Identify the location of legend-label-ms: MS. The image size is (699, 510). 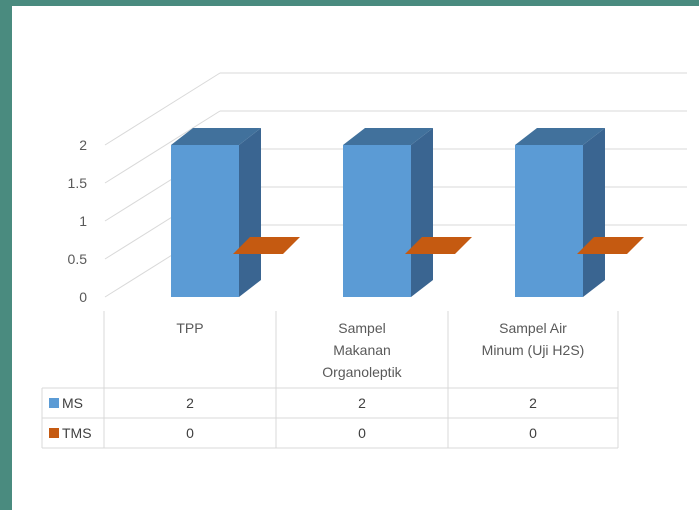
(72, 403).